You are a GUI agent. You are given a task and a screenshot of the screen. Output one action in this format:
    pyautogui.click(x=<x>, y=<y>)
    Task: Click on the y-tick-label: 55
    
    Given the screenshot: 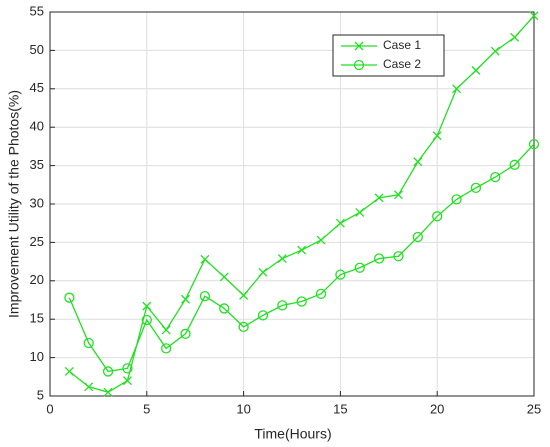 What is the action you would take?
    pyautogui.click(x=37, y=10)
    